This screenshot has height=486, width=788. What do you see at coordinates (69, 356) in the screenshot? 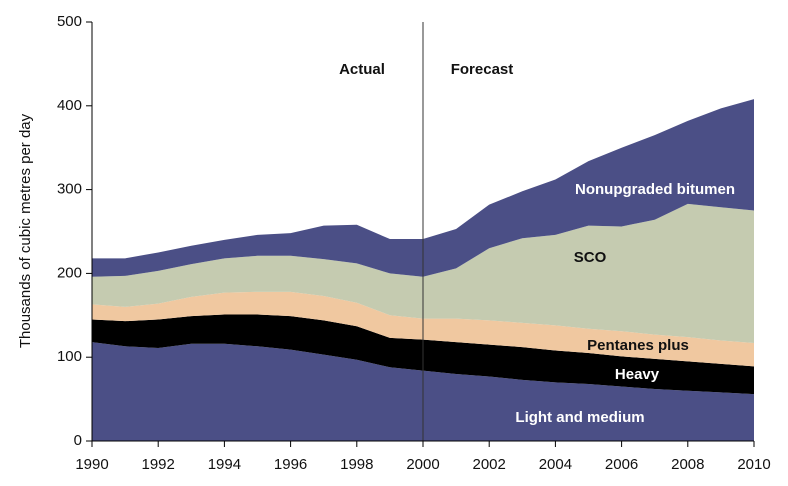
I see `y-tick-label: 100` at bounding box center [69, 356].